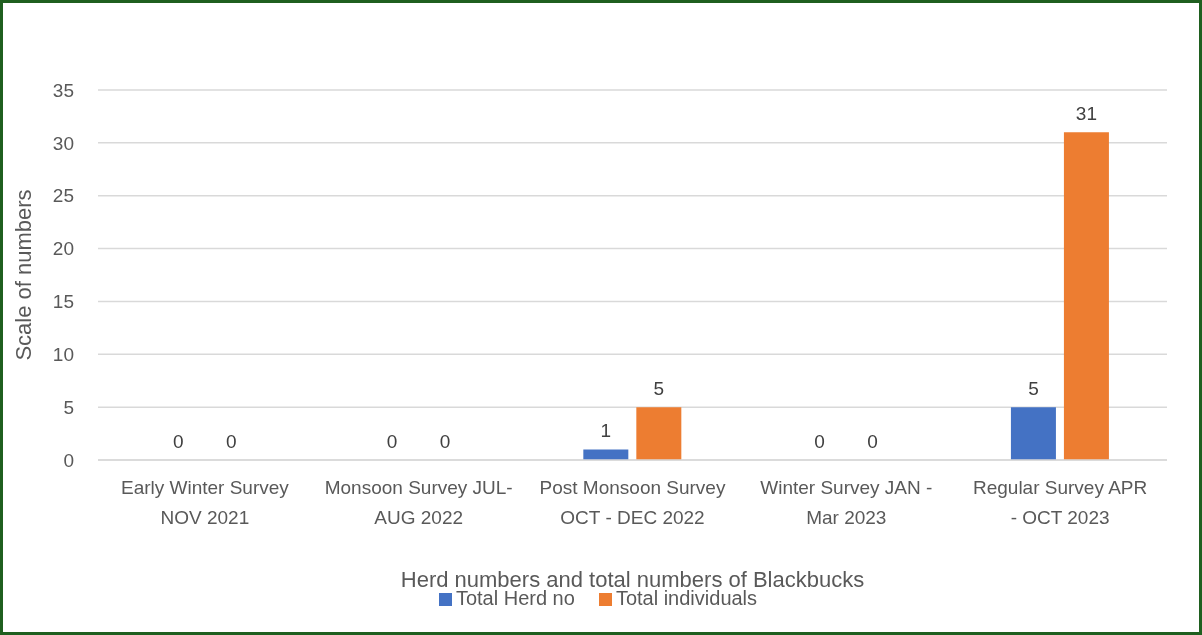 This screenshot has height=635, width=1202. Describe the element at coordinates (1060, 502) in the screenshot. I see `x-tick-label: Regular Survey APR - OCT 2023` at that location.